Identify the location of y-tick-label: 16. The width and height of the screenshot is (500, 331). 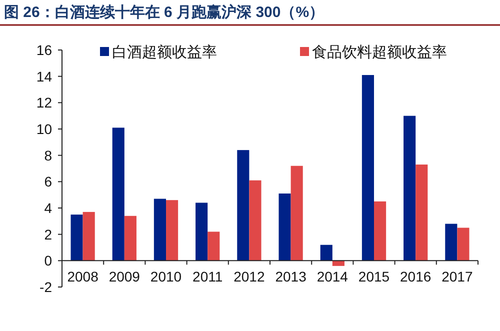
(44, 50).